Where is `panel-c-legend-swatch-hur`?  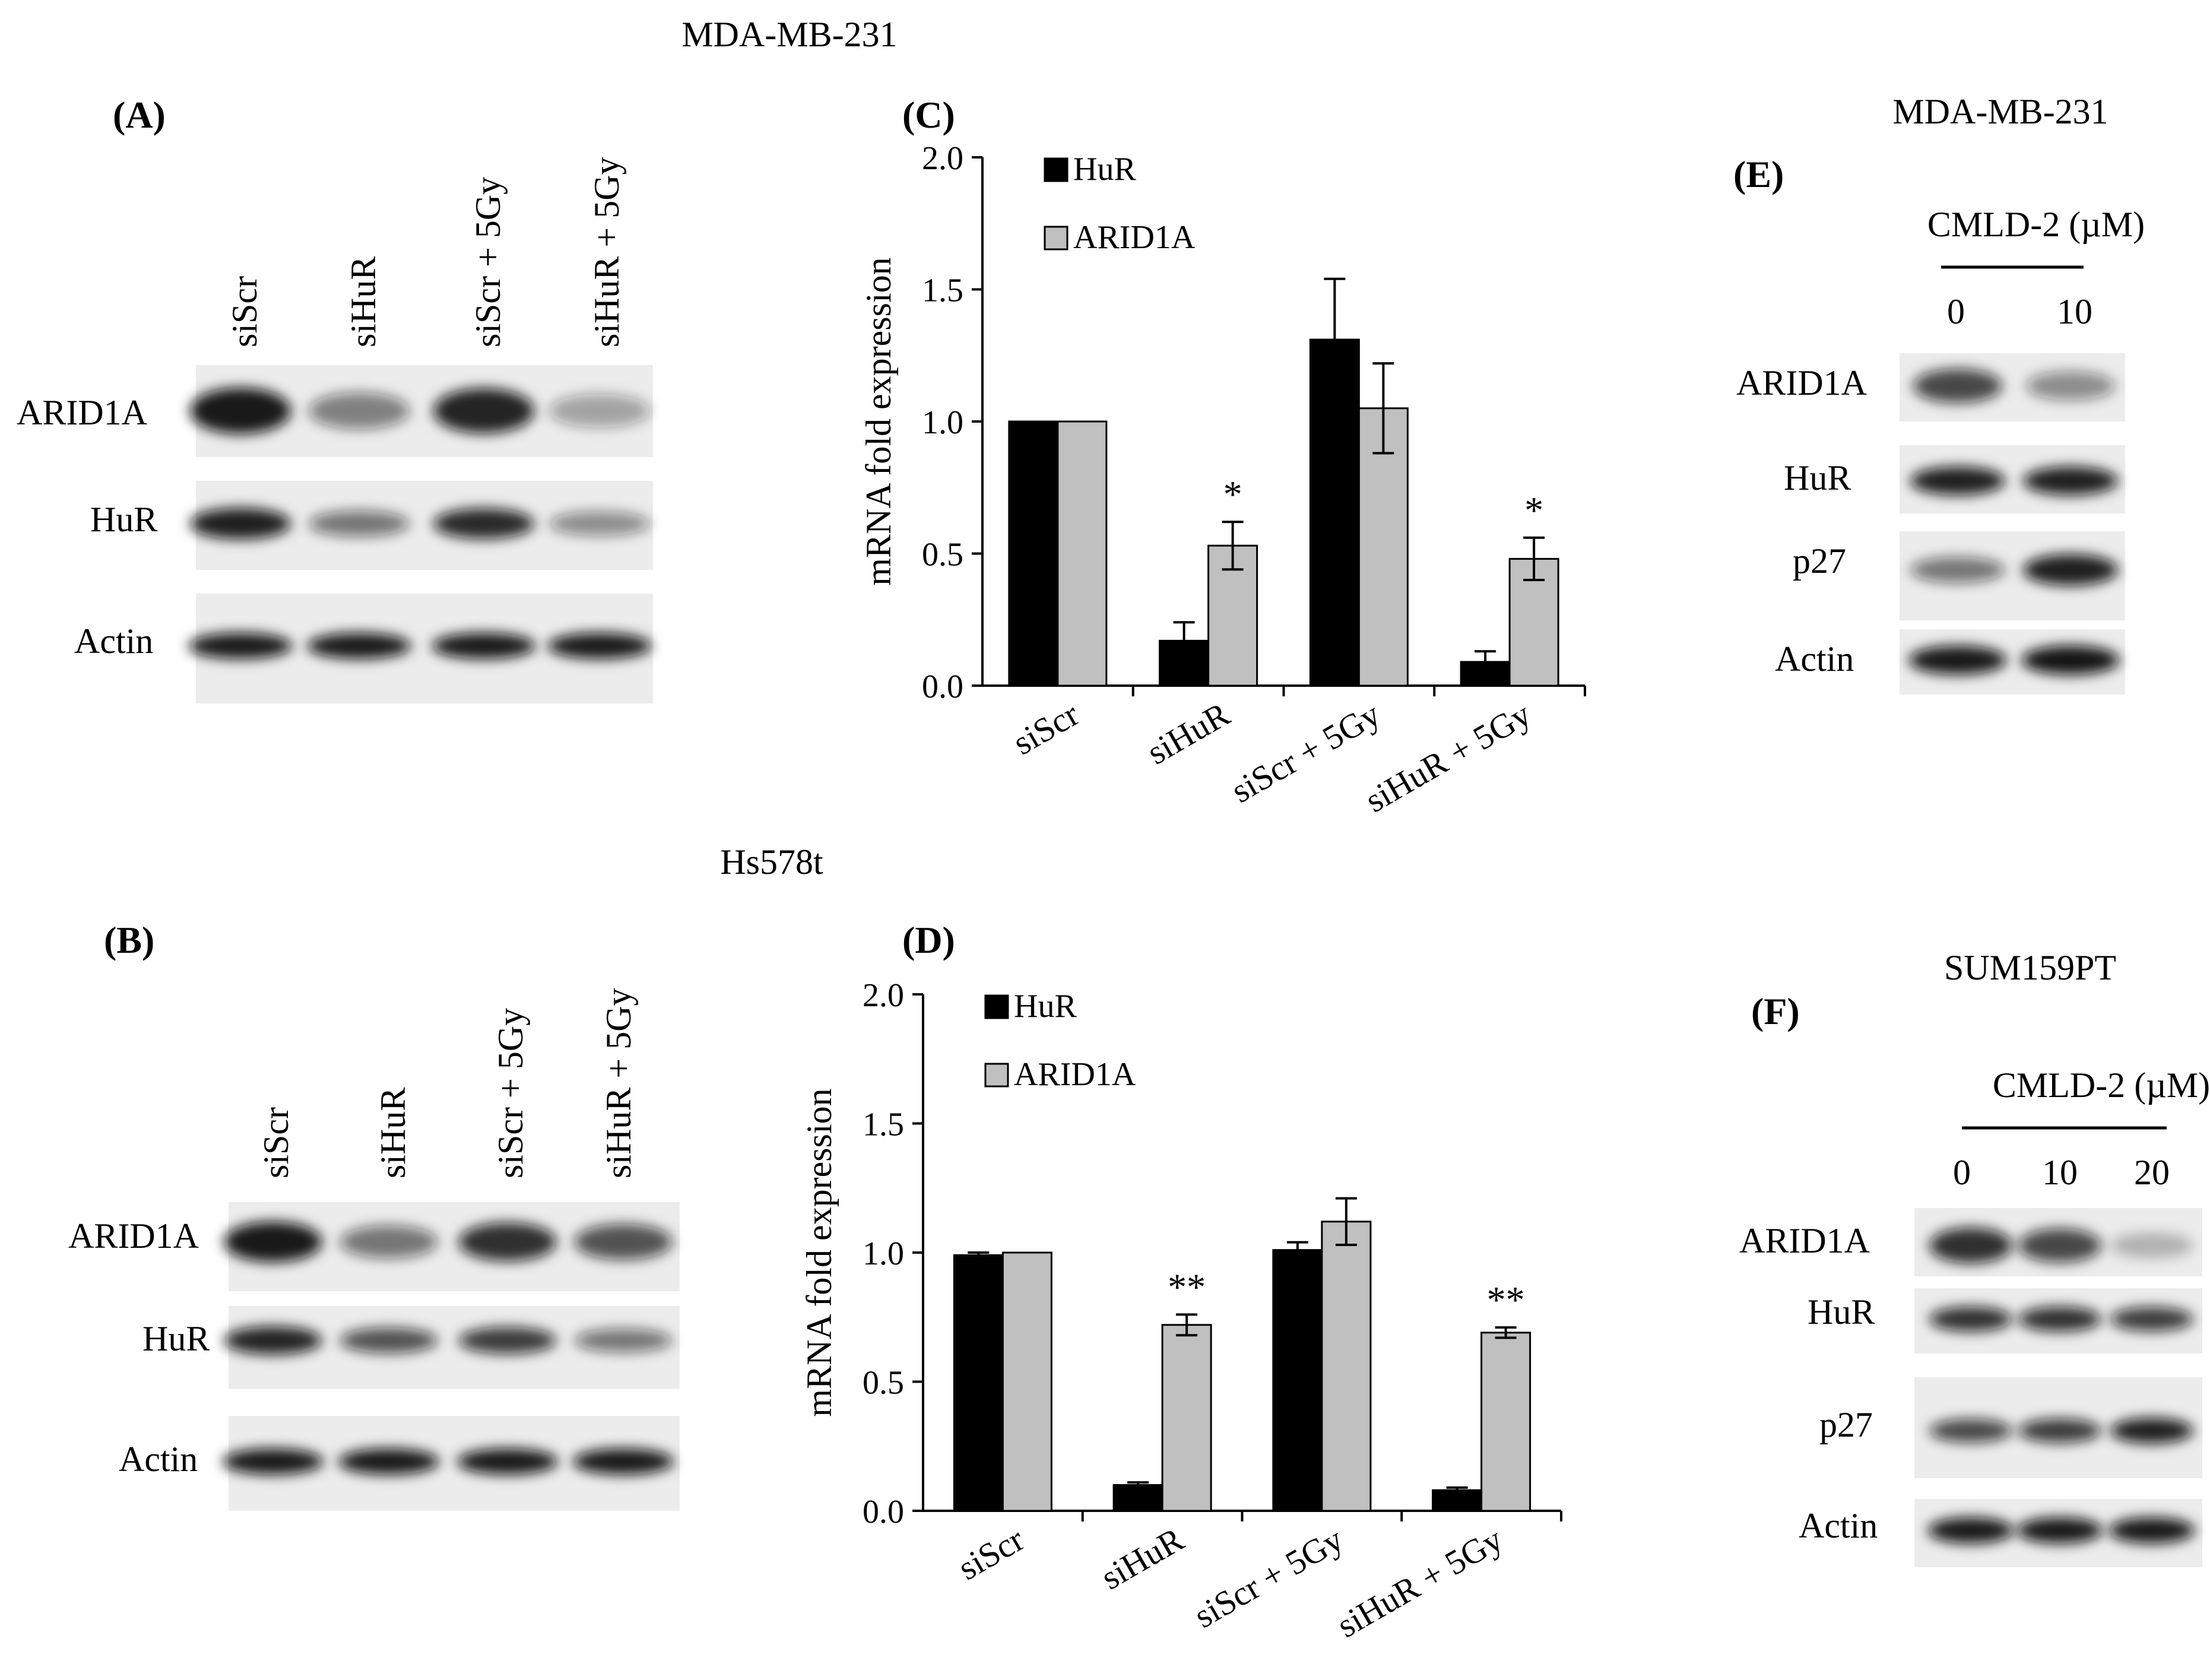 panel-c-legend-swatch-hur is located at coordinates (1056, 169).